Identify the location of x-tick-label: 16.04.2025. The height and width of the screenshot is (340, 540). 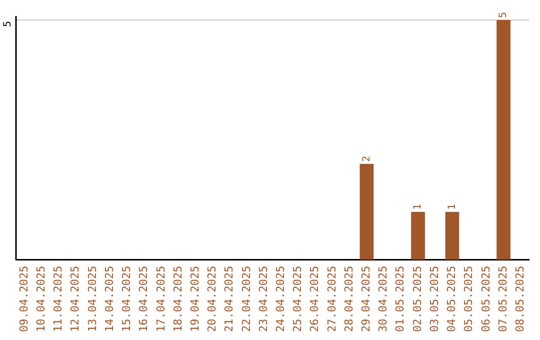
(143, 299).